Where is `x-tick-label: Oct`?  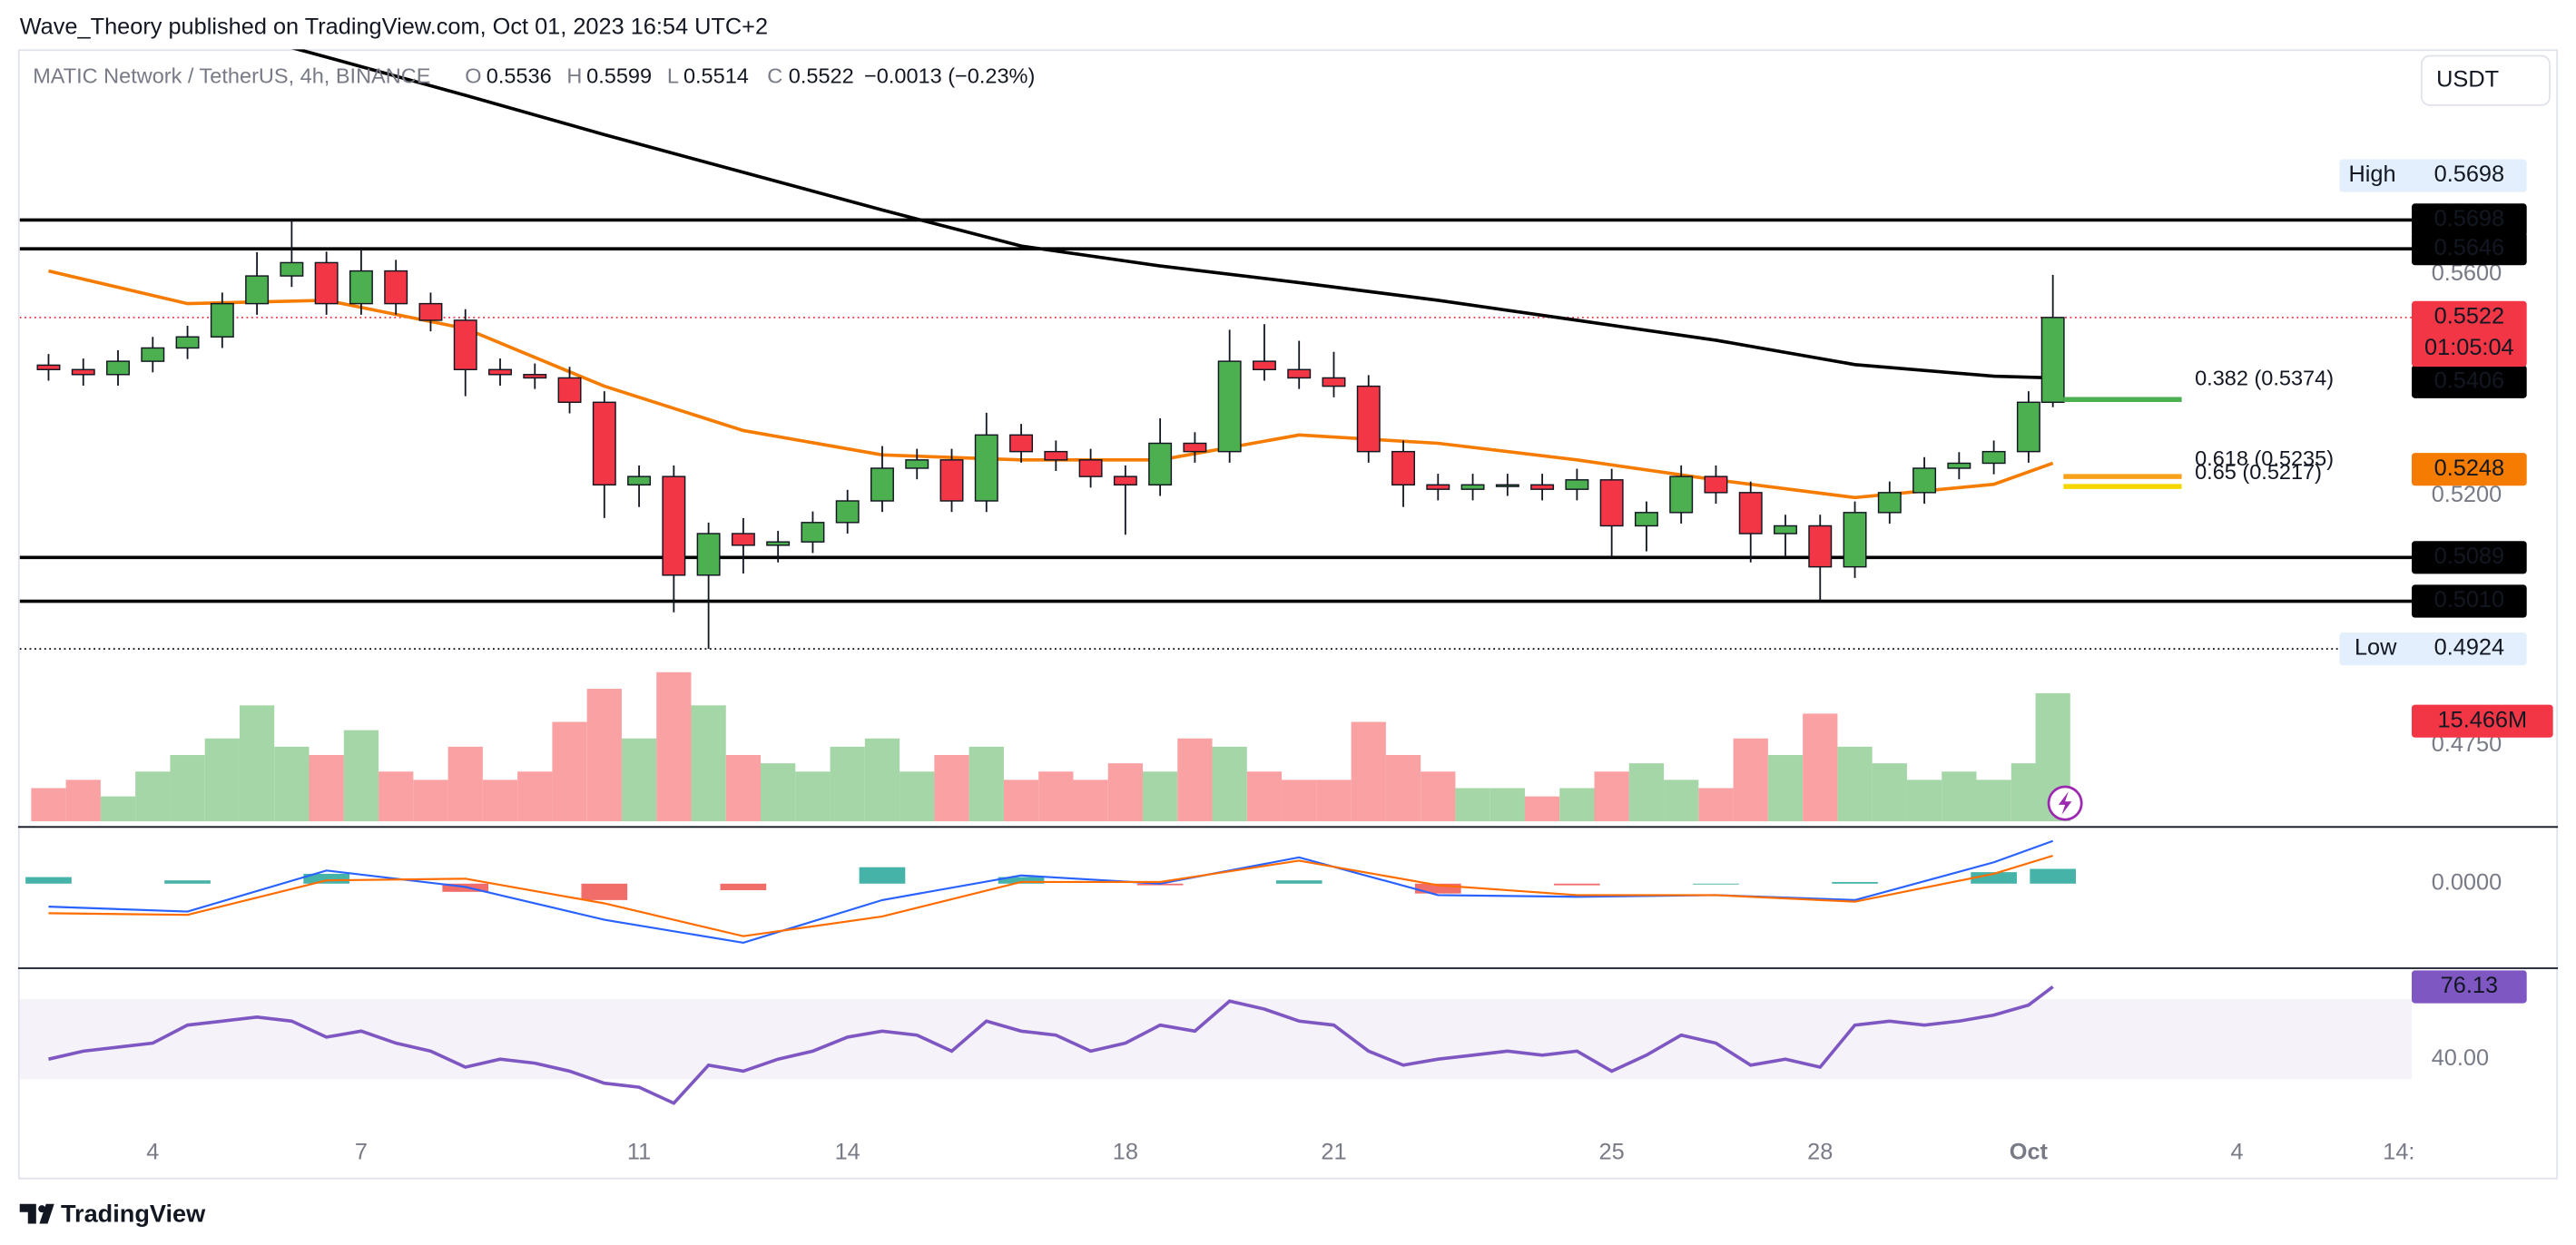 x-tick-label: Oct is located at coordinates (2029, 1151).